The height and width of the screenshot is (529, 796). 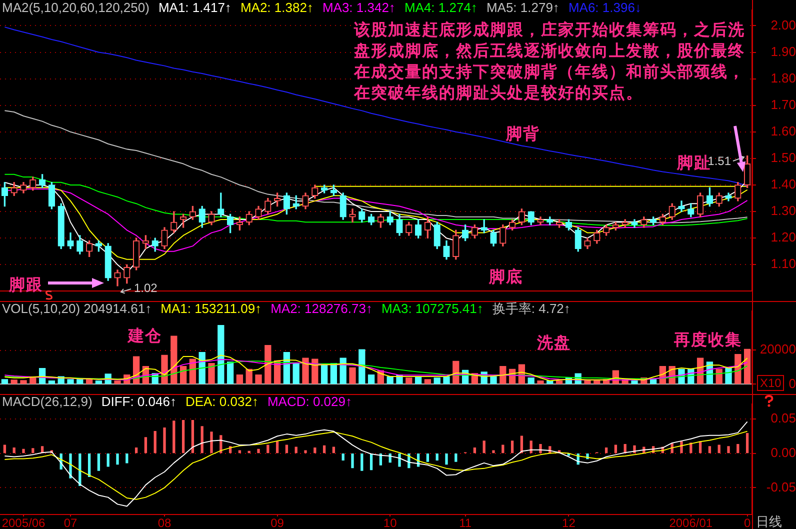 What do you see at coordinates (26, 284) in the screenshot?
I see `annotation: 脚跟` at bounding box center [26, 284].